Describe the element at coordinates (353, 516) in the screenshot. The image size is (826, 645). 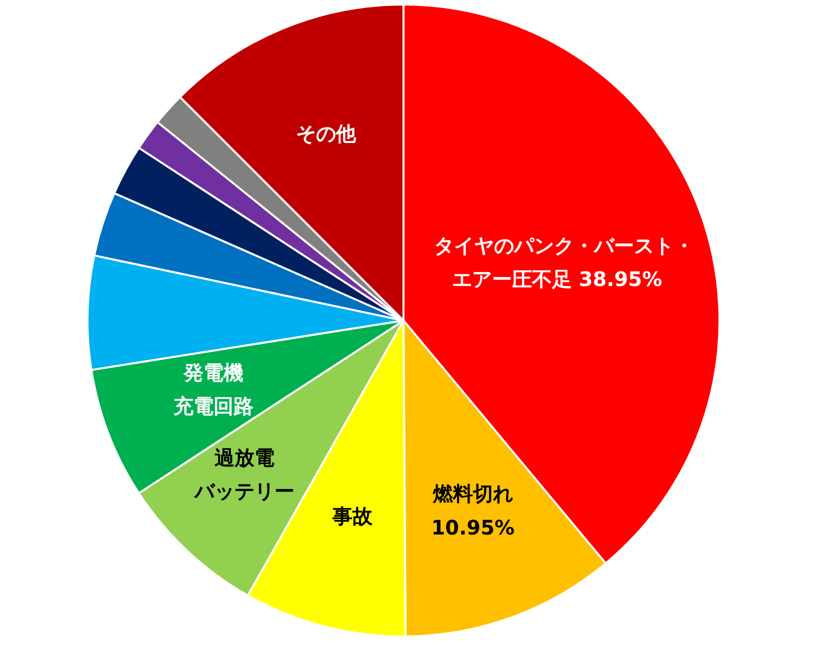
I see `slice-label: 事故` at that location.